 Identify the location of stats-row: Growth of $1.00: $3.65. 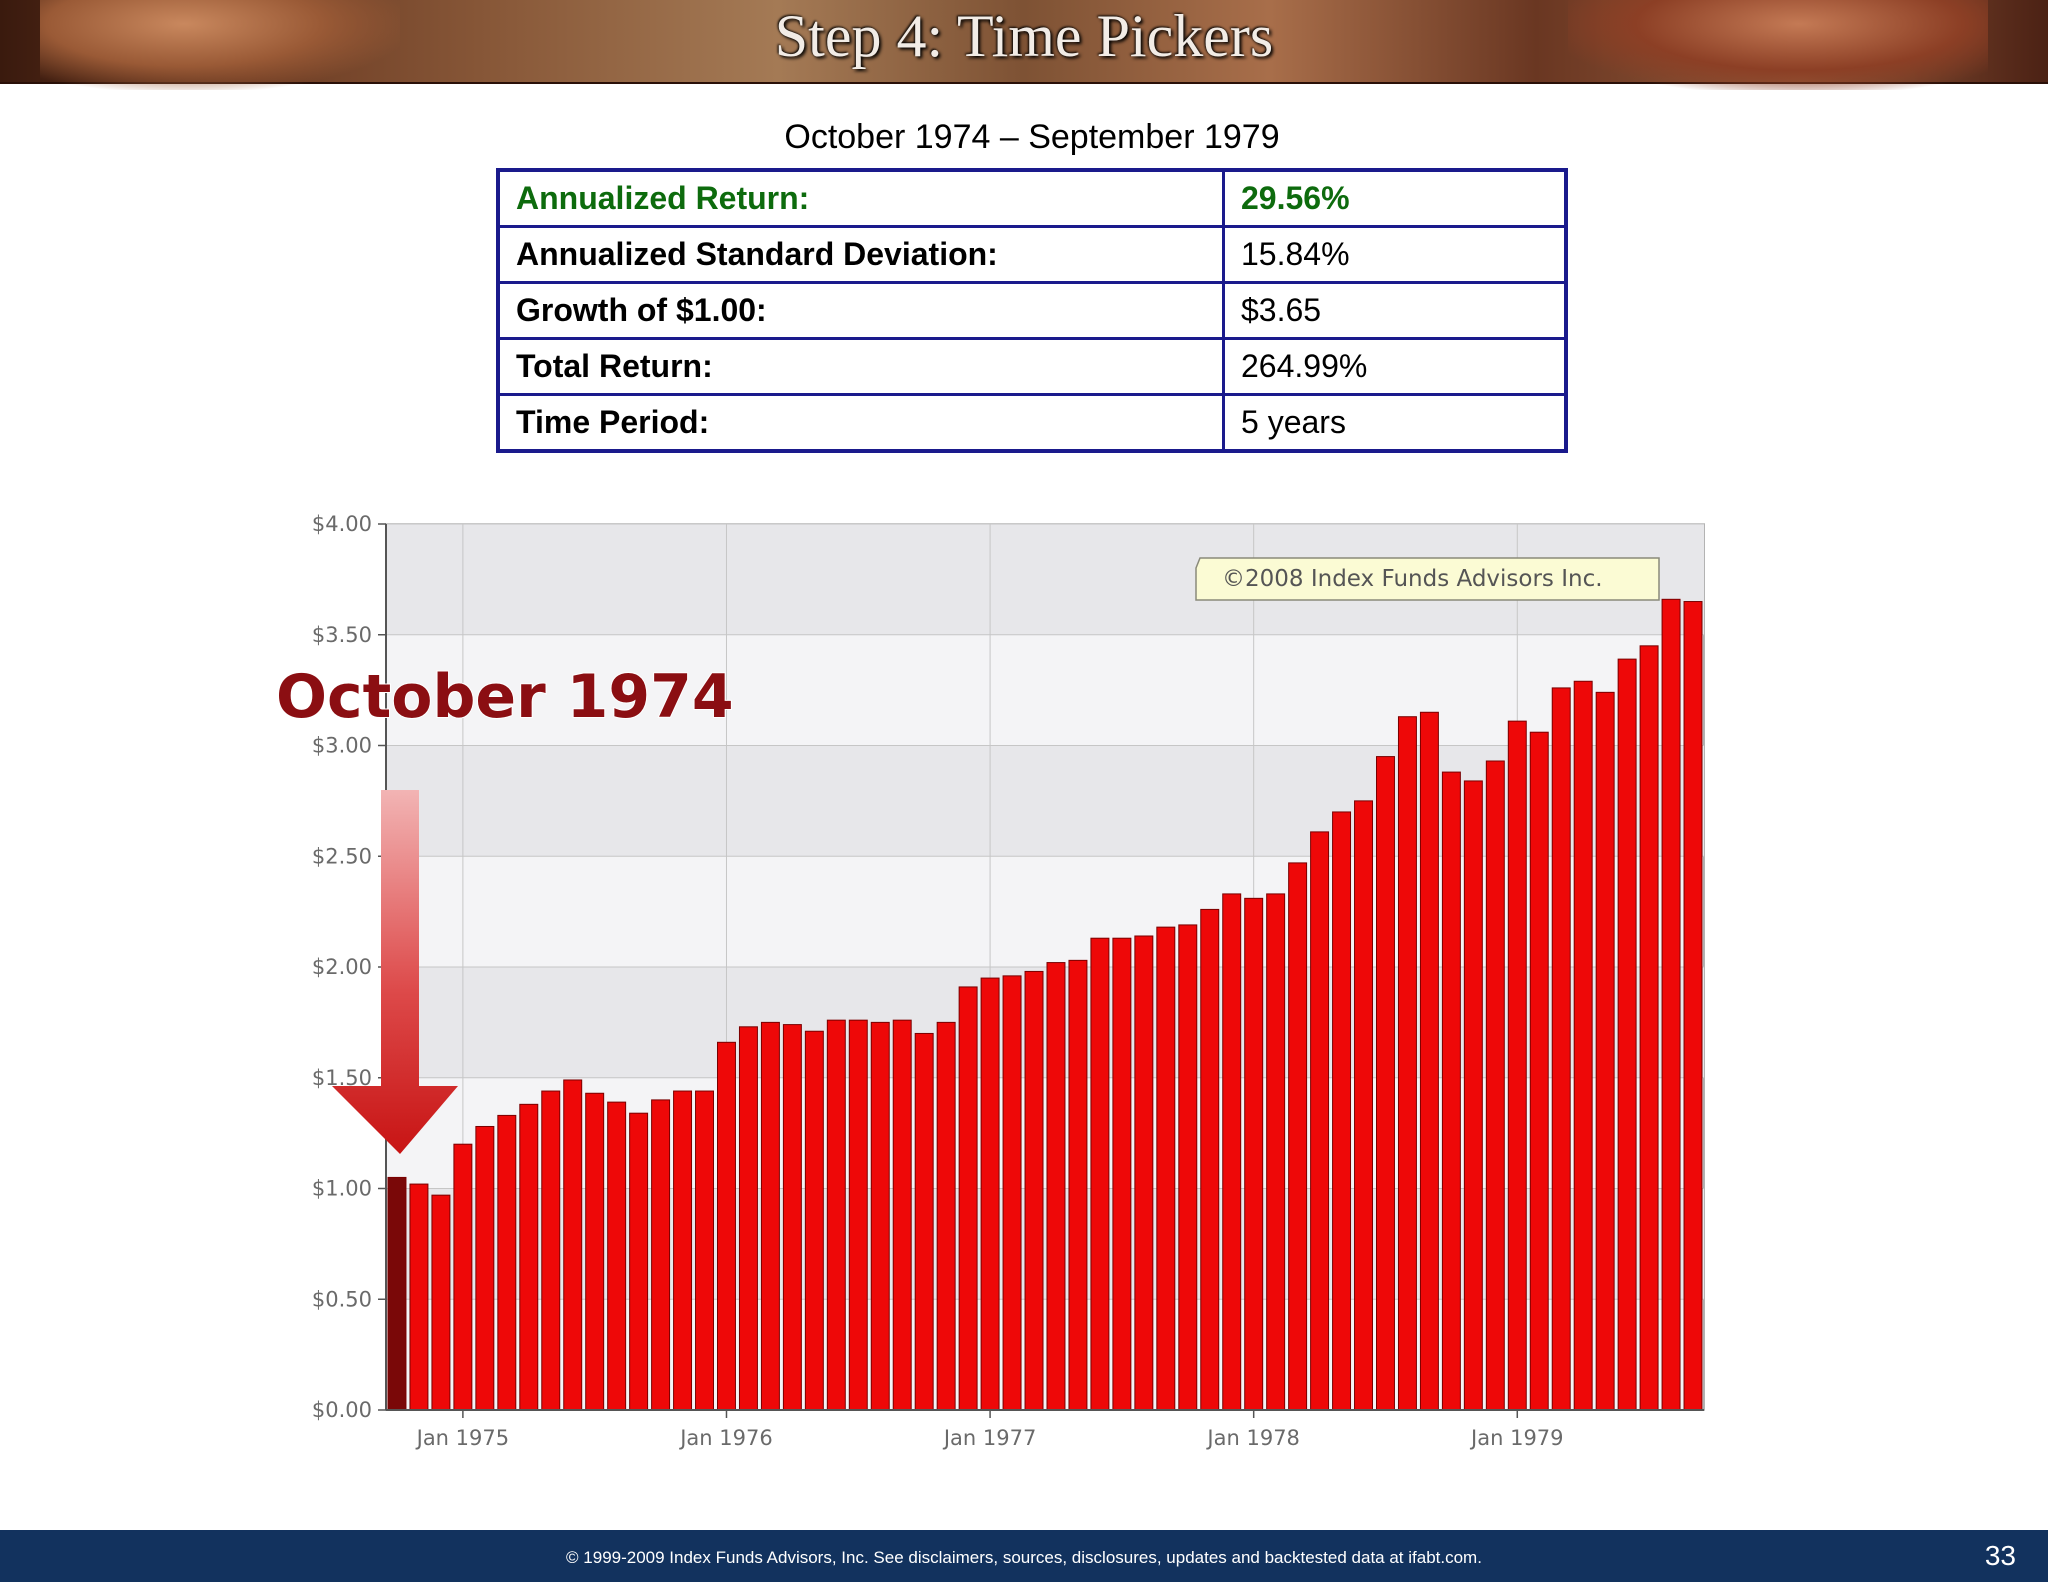
(1032, 310).